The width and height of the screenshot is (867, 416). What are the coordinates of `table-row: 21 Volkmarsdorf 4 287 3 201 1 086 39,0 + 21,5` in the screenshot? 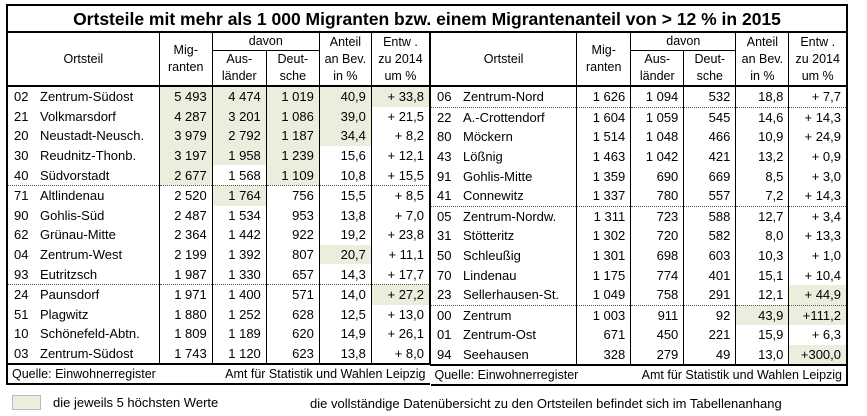 It's located at (218, 116).